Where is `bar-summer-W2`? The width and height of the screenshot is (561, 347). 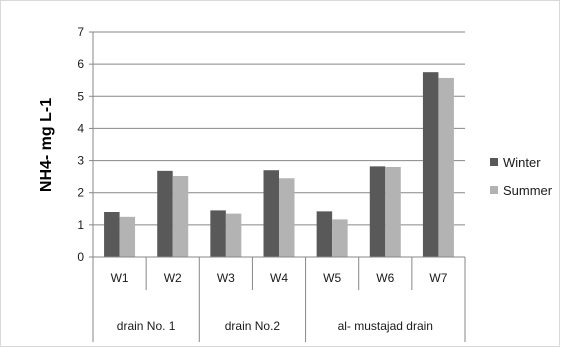 bar-summer-W2 is located at coordinates (180, 216).